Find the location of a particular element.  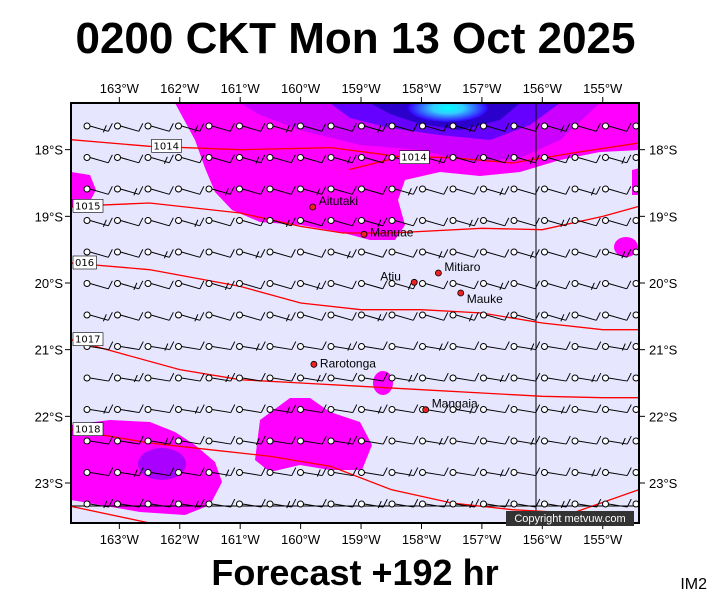

lon-label-top: 161°W is located at coordinates (241, 88).